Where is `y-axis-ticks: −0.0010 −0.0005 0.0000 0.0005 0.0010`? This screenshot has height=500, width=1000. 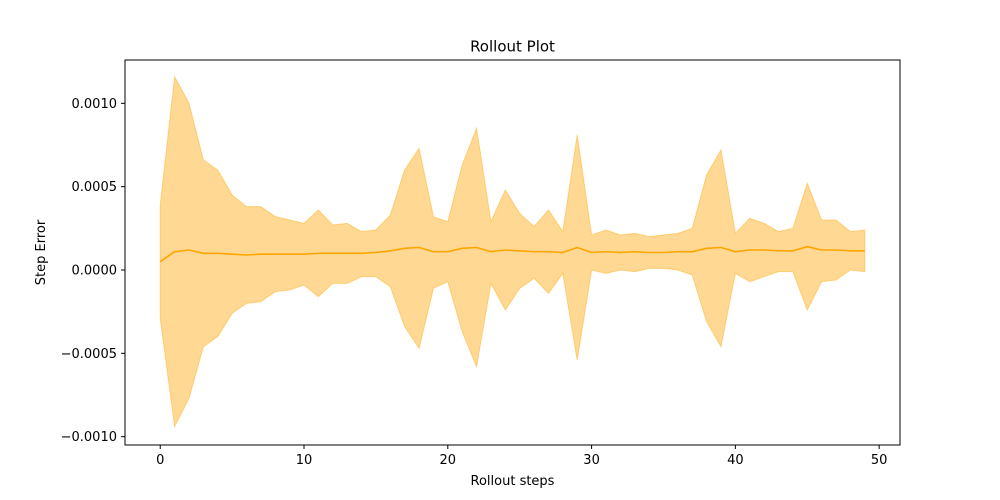
y-axis-ticks: −0.0010 −0.0005 0.0000 0.0005 0.0010 is located at coordinates (93, 271).